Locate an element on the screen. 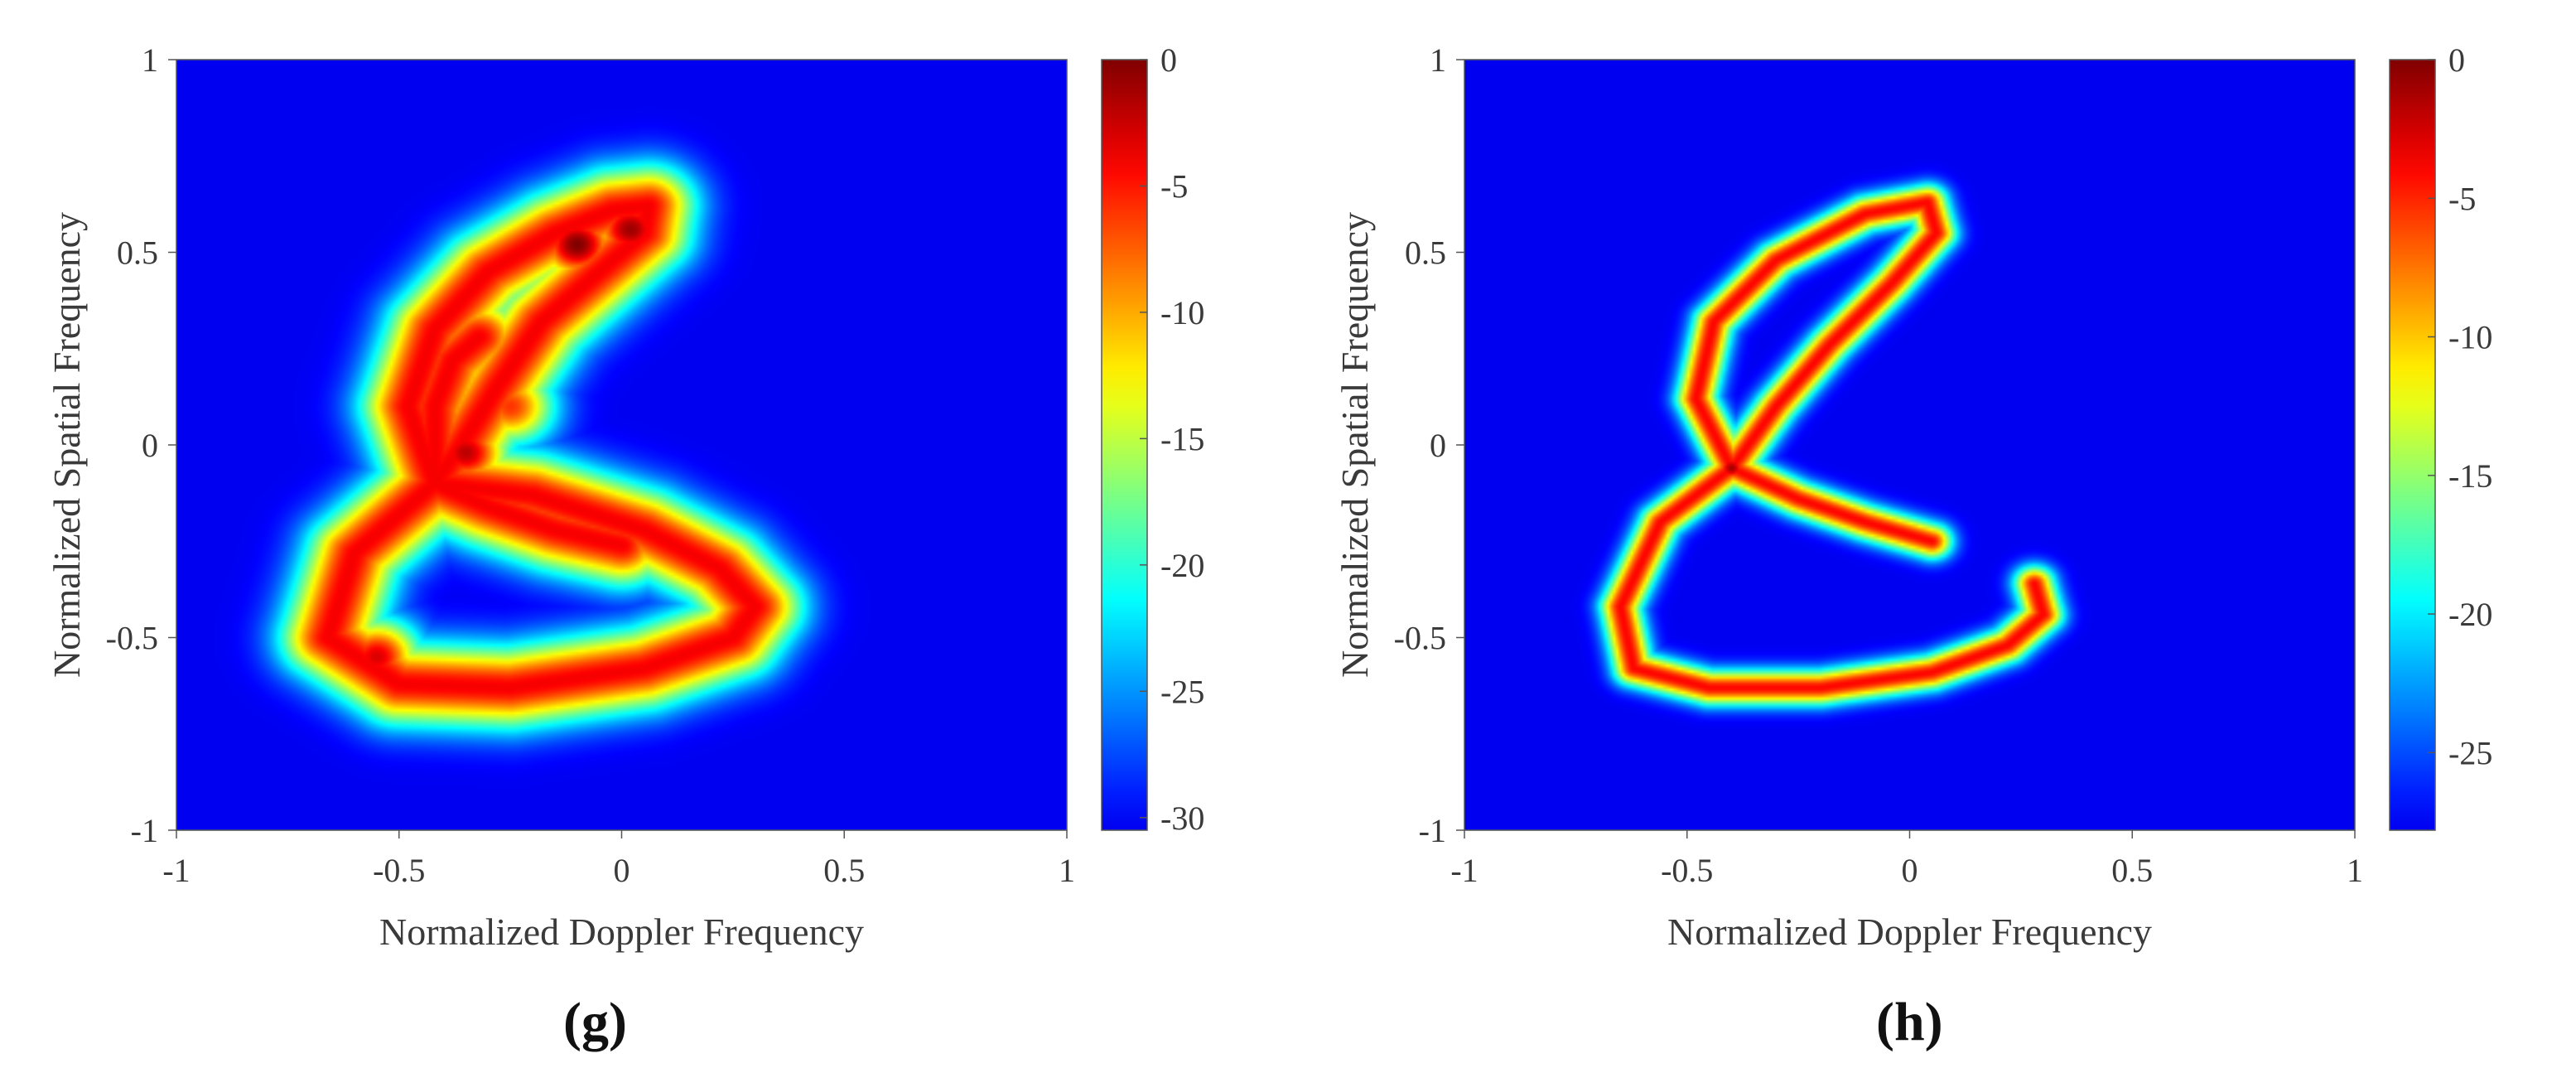  colorbar-tick-label: -30 is located at coordinates (1182, 818).